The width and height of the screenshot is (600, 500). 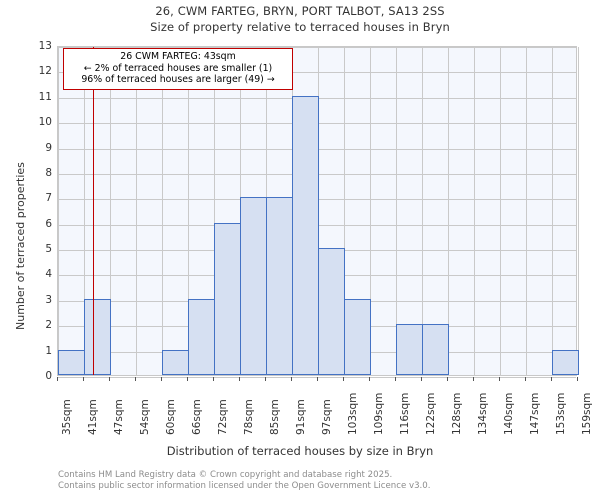 What do you see at coordinates (67, 417) in the screenshot?
I see `x-tick-label: 35sqm` at bounding box center [67, 417].